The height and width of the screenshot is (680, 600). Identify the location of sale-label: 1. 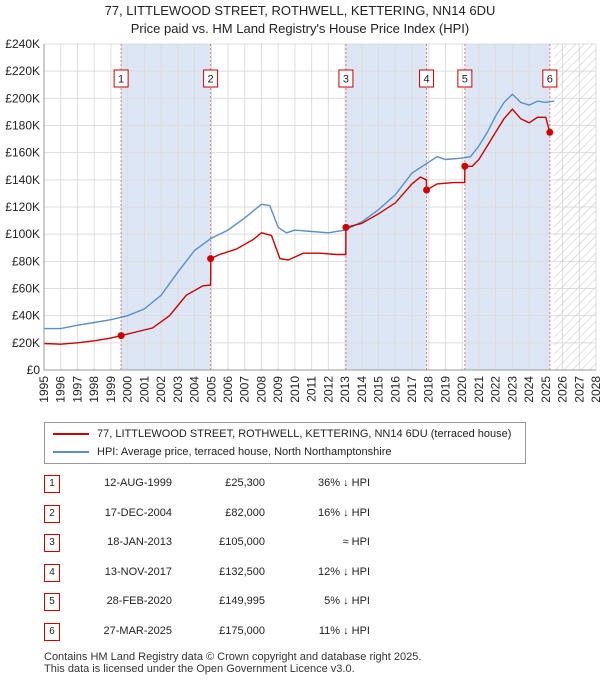
(121, 80).